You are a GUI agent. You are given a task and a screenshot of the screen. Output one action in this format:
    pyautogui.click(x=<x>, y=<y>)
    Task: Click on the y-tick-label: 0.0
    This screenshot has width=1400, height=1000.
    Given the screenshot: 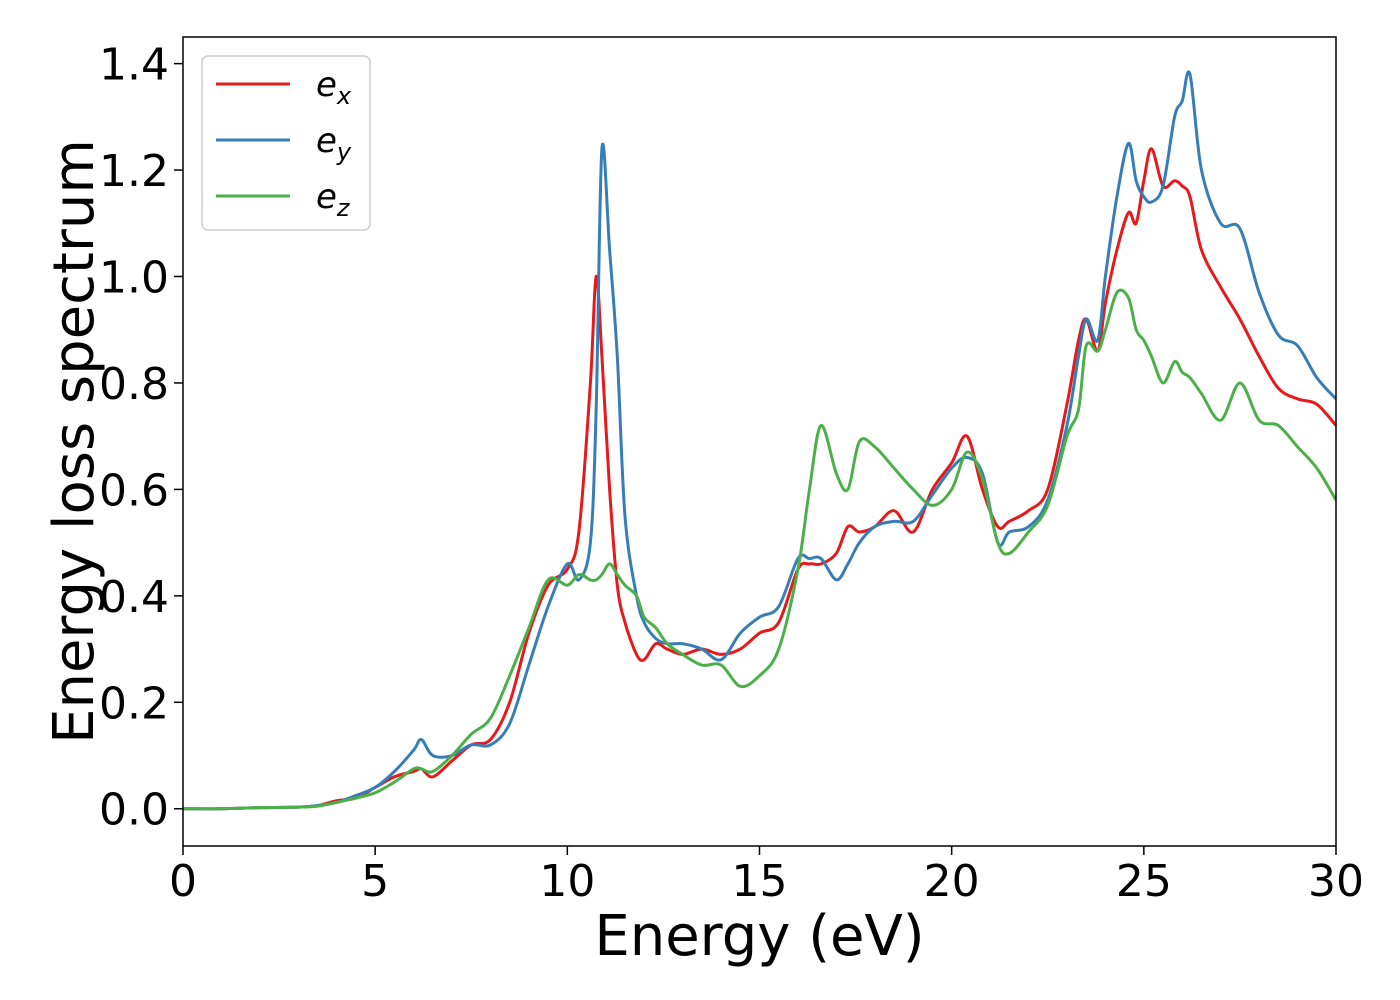 What is the action you would take?
    pyautogui.click(x=134, y=810)
    